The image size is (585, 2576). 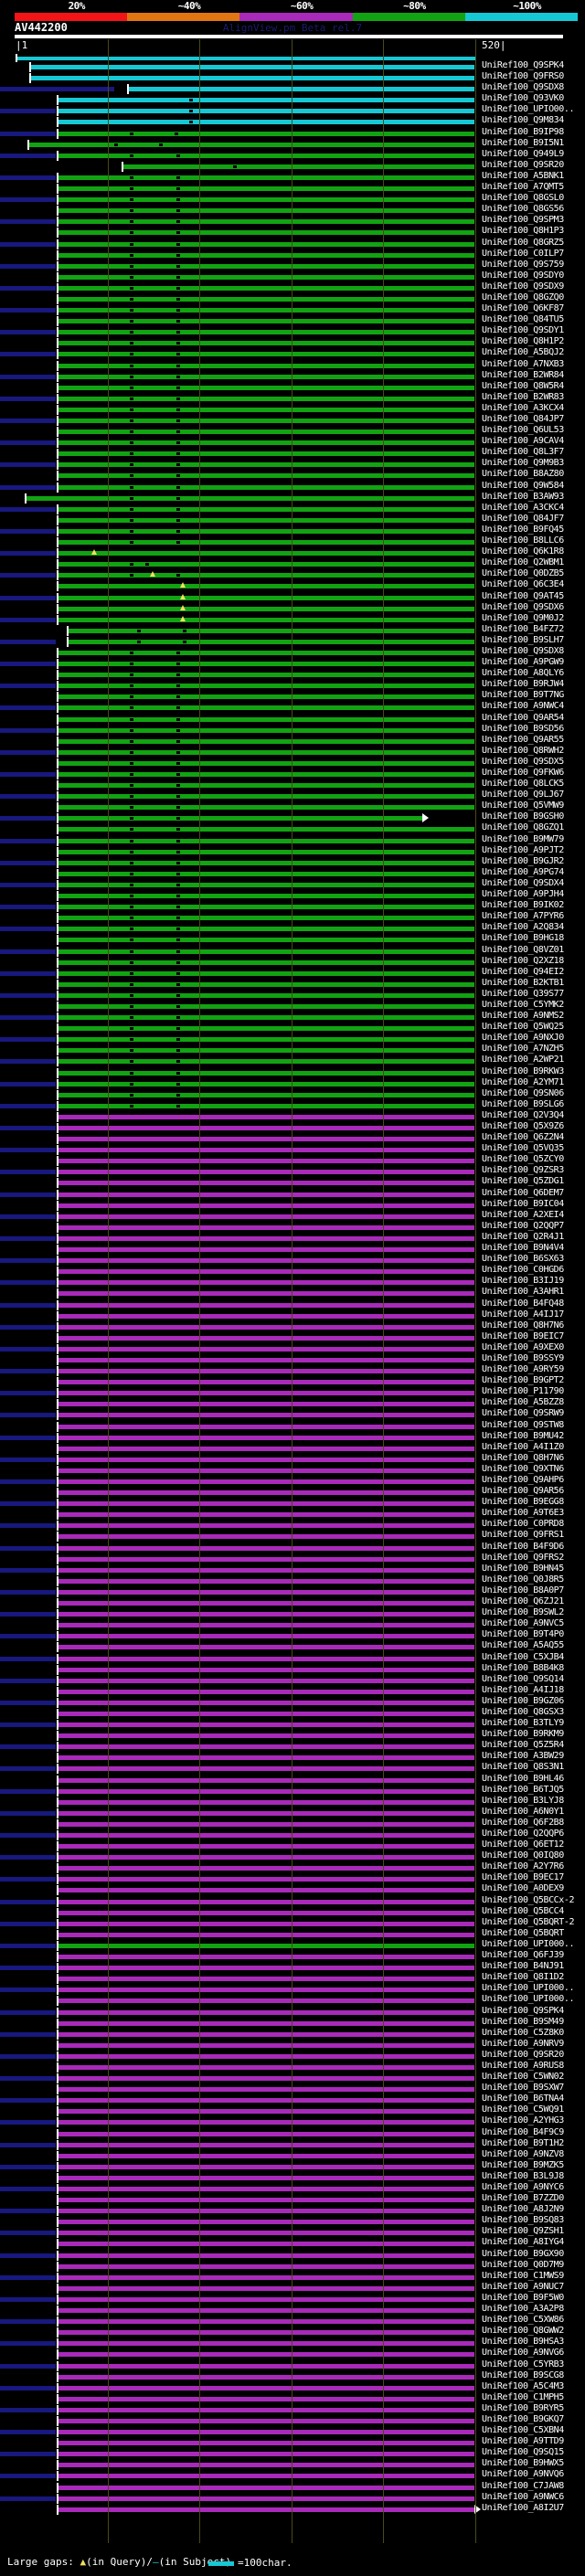 What do you see at coordinates (293, 1691) in the screenshot?
I see `hit-row: UniRef100_A4IJ18` at bounding box center [293, 1691].